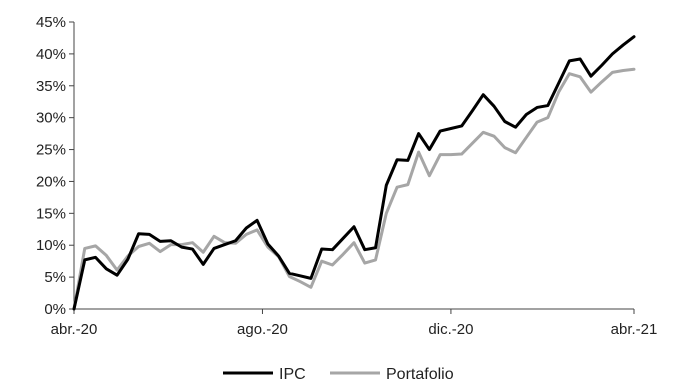  I want to click on y-tick-label: 0%, so click(55, 309).